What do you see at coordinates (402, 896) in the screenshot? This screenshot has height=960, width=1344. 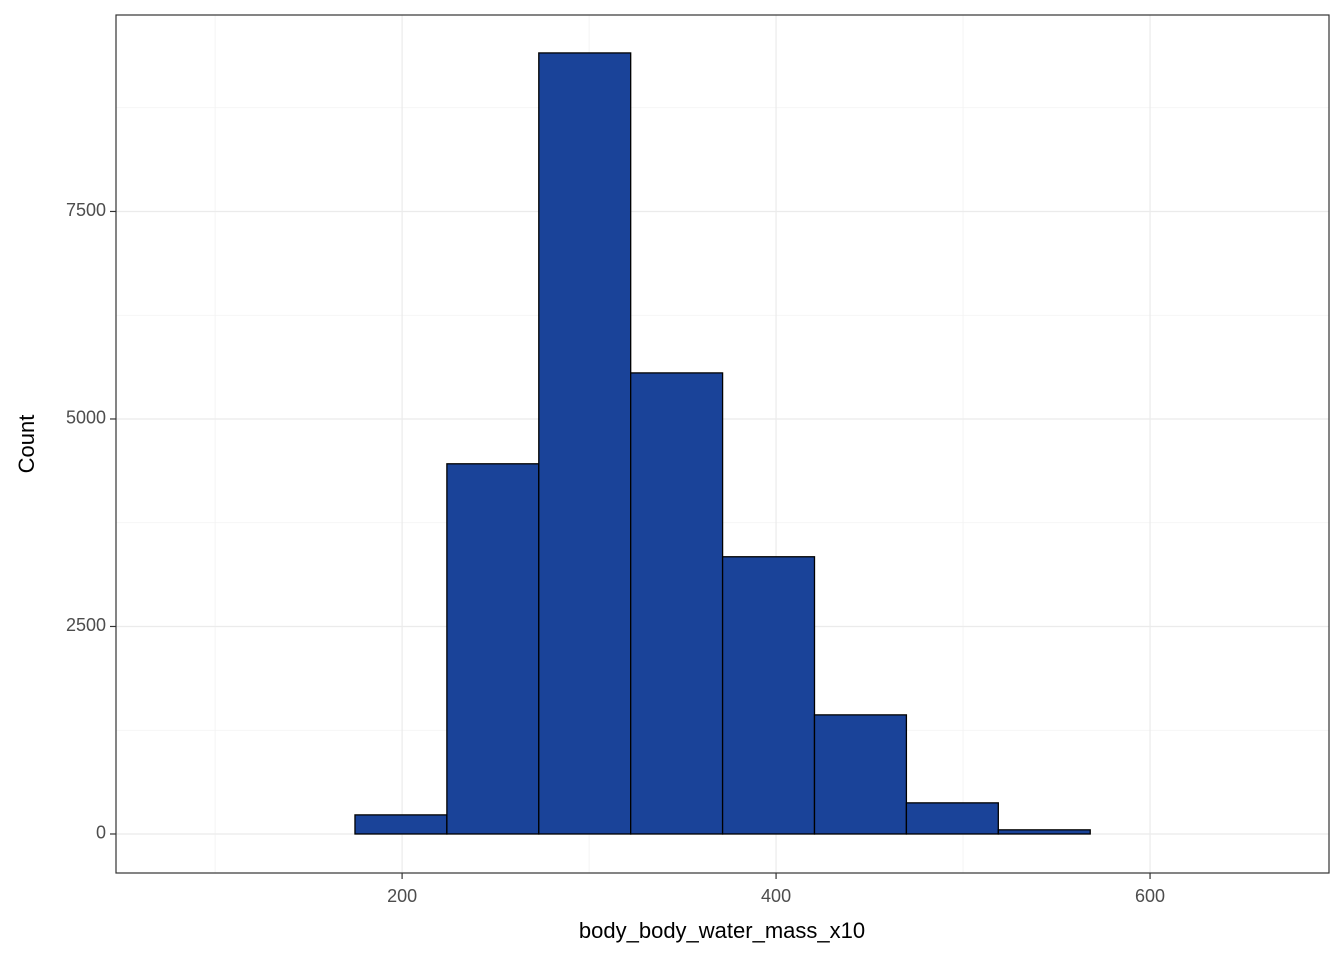 I see `x-tick-label: 200` at bounding box center [402, 896].